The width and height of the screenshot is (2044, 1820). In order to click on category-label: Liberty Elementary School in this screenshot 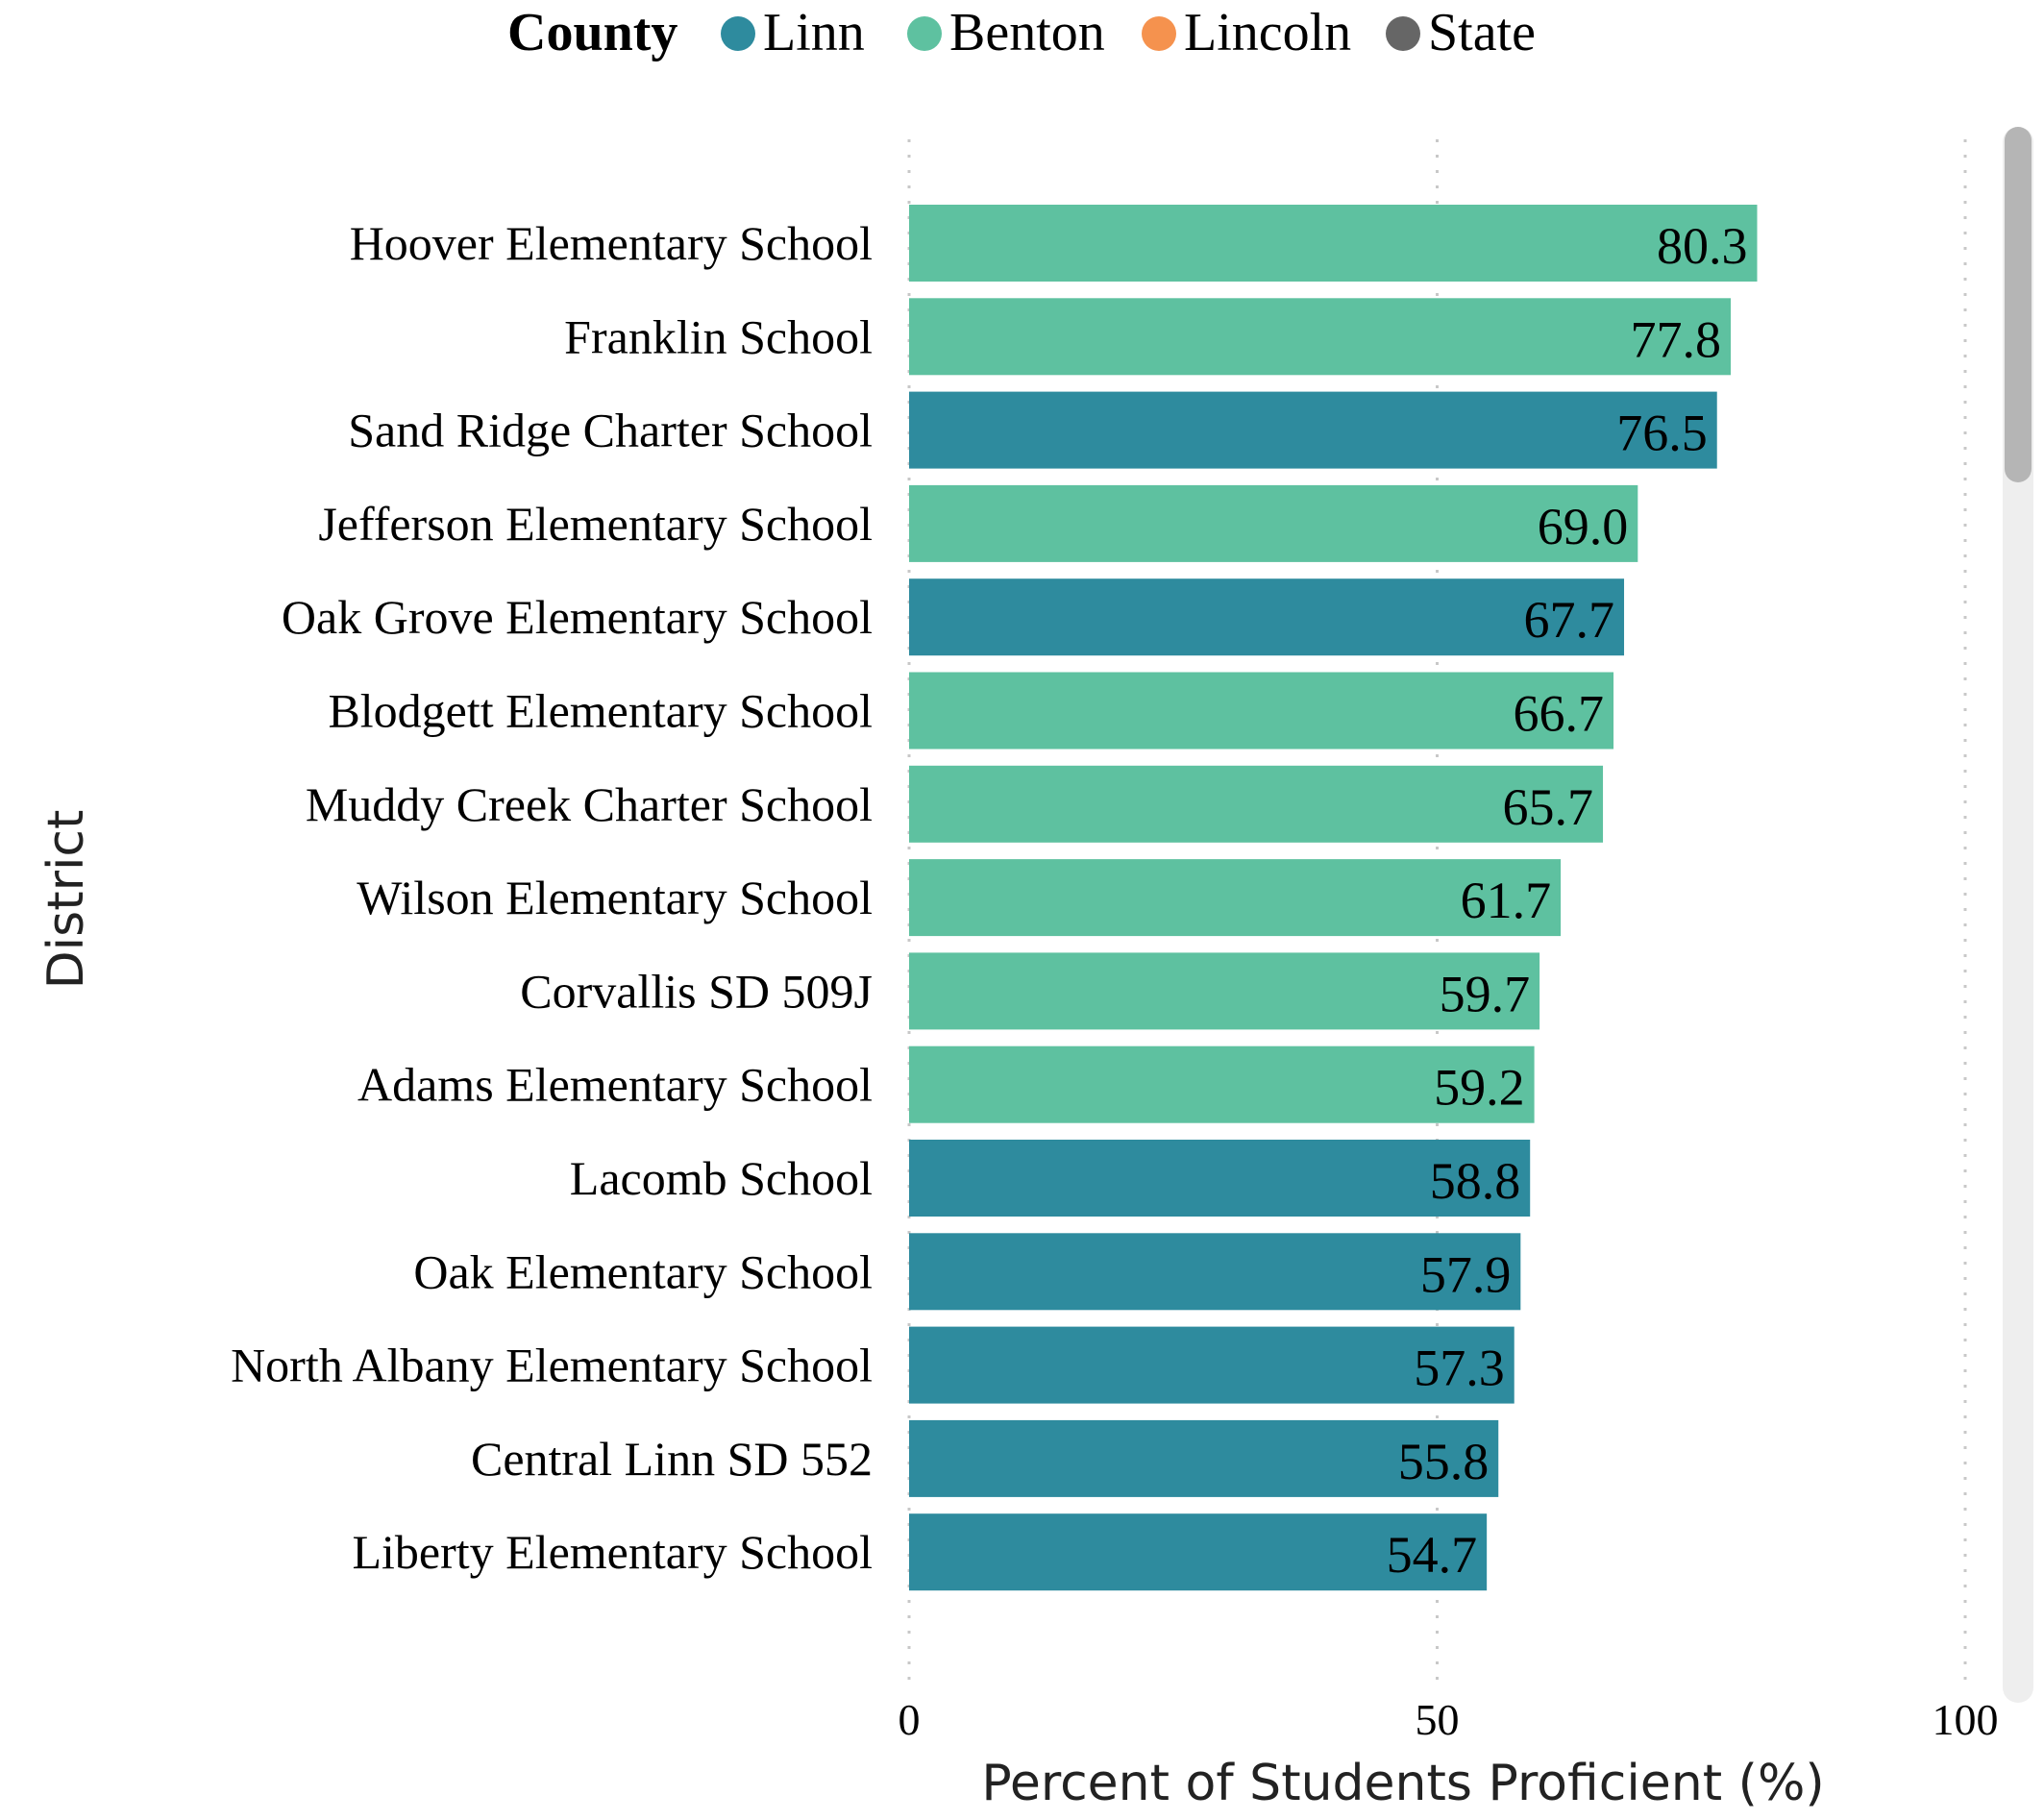, I will do `click(612, 1552)`.